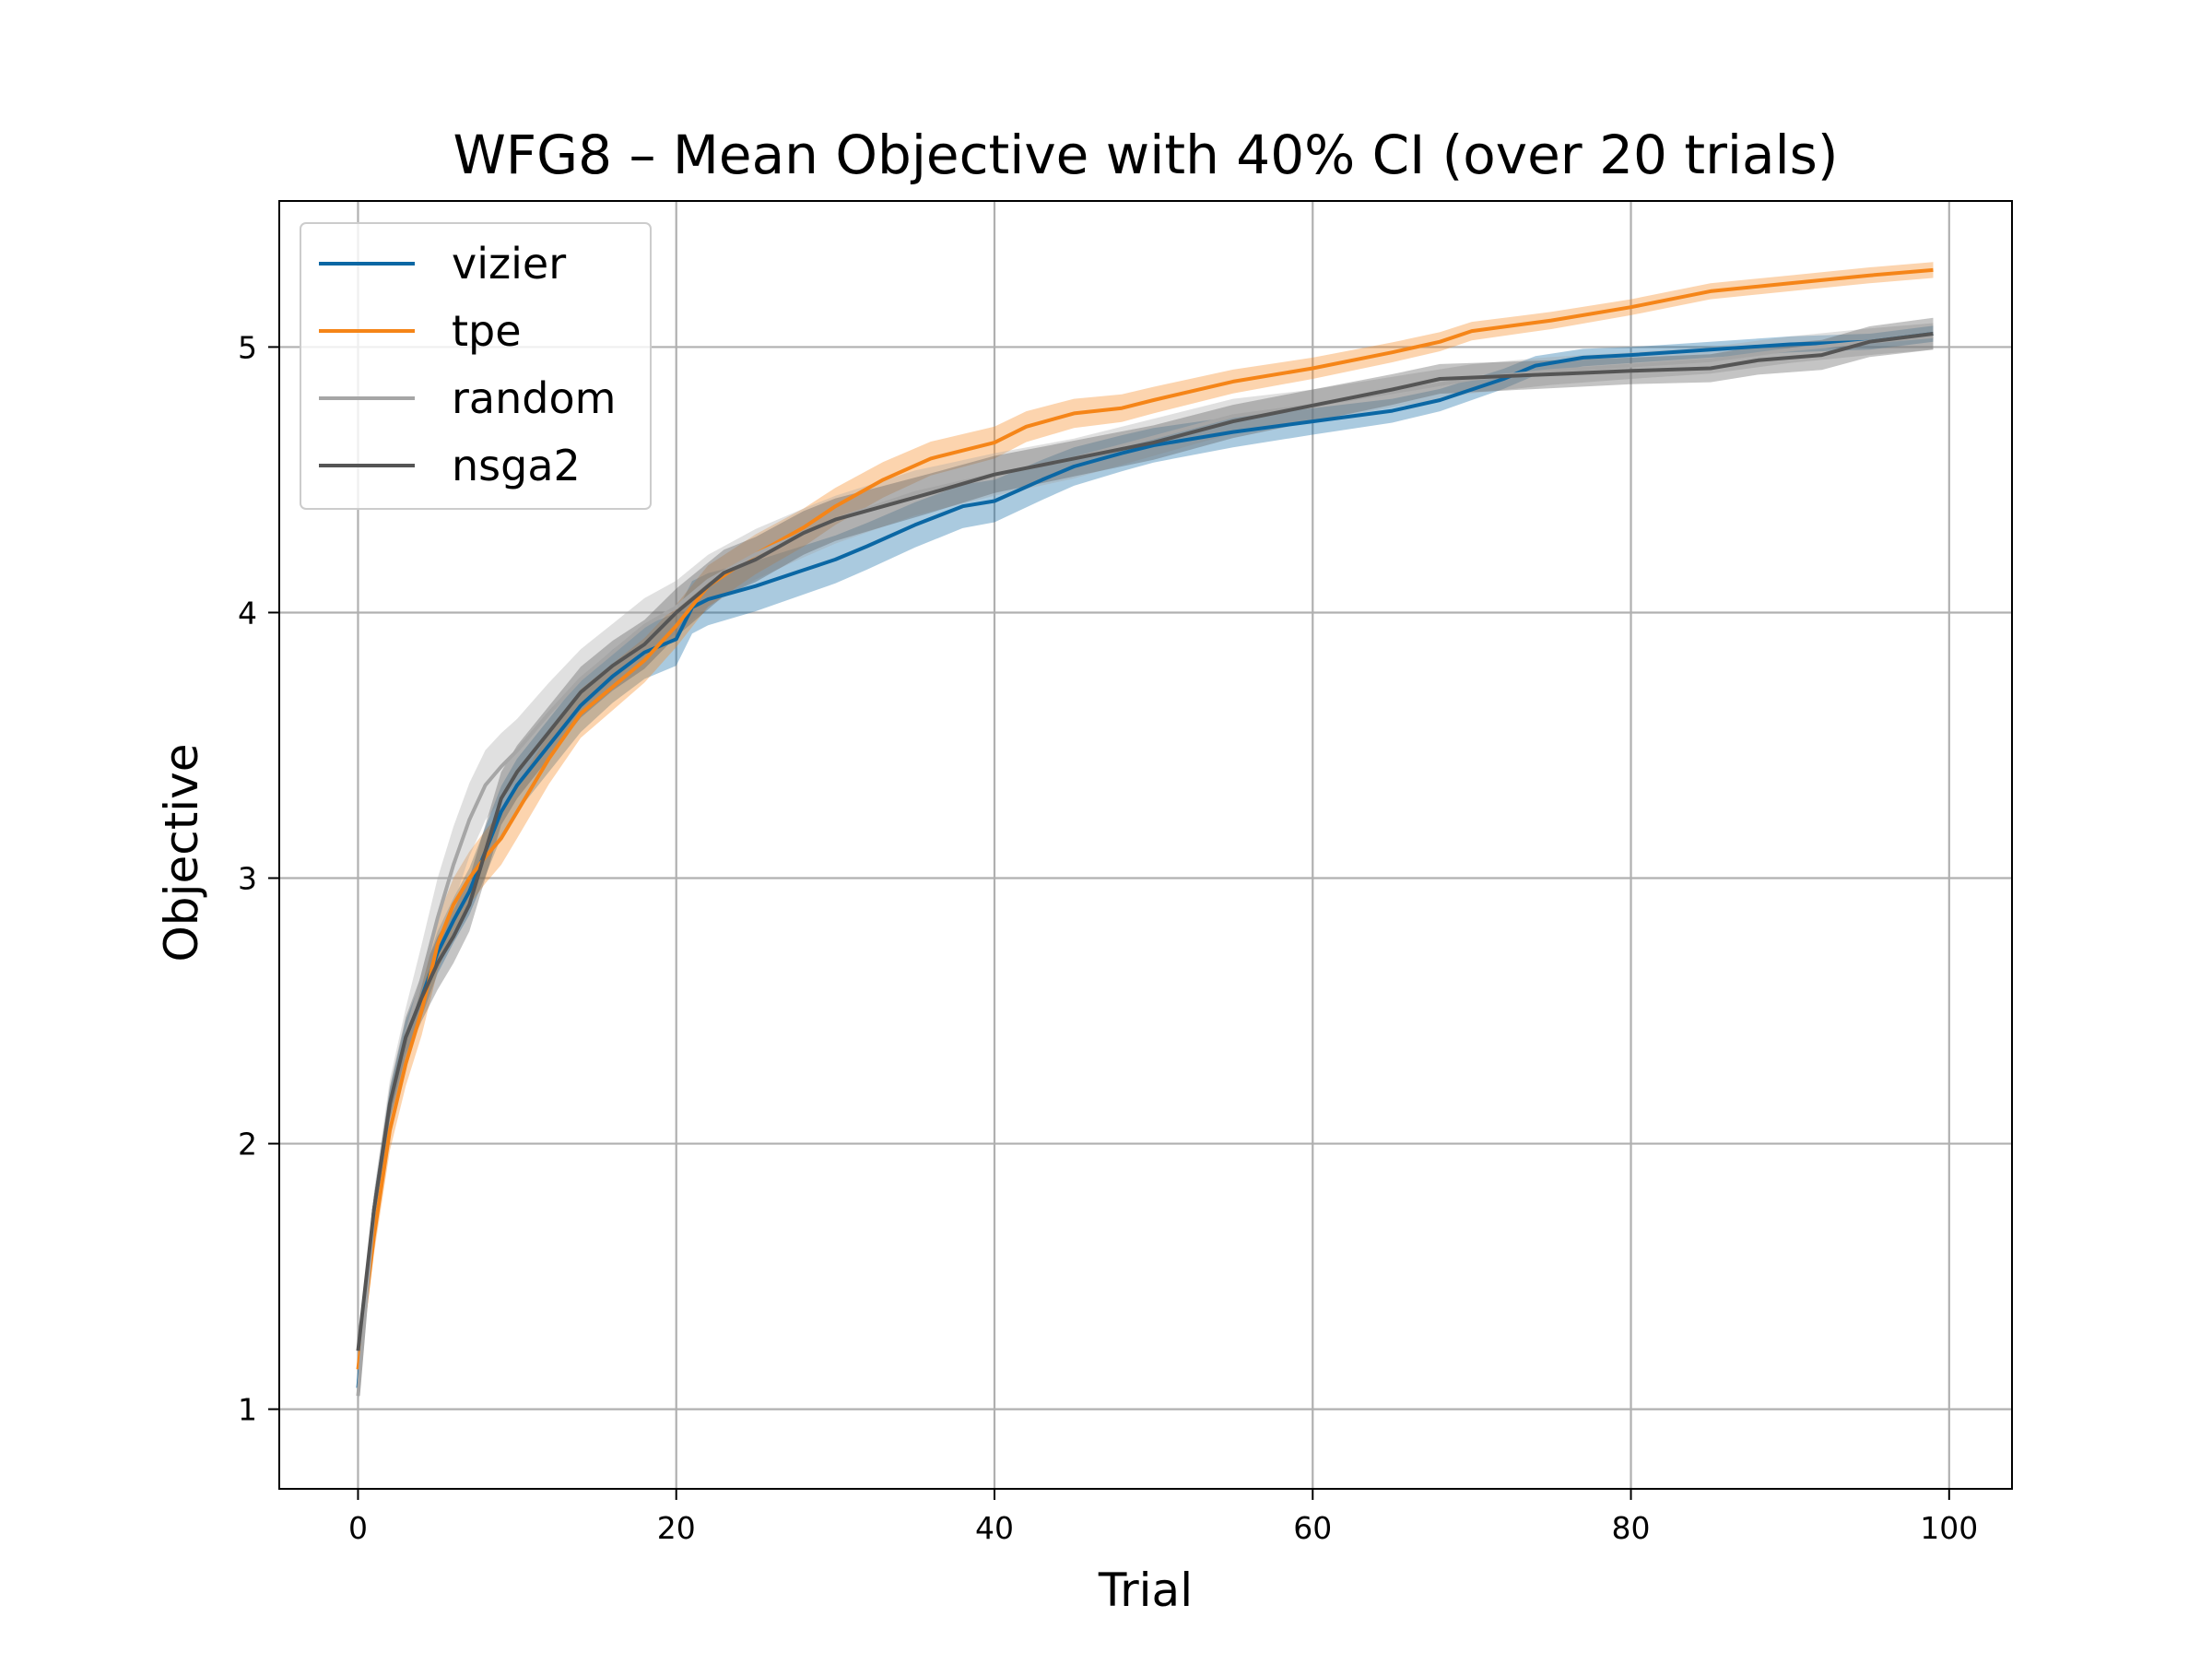 This screenshot has width=2212, height=1664. Describe the element at coordinates (1312, 1528) in the screenshot. I see `x-tick-label: 60` at that location.